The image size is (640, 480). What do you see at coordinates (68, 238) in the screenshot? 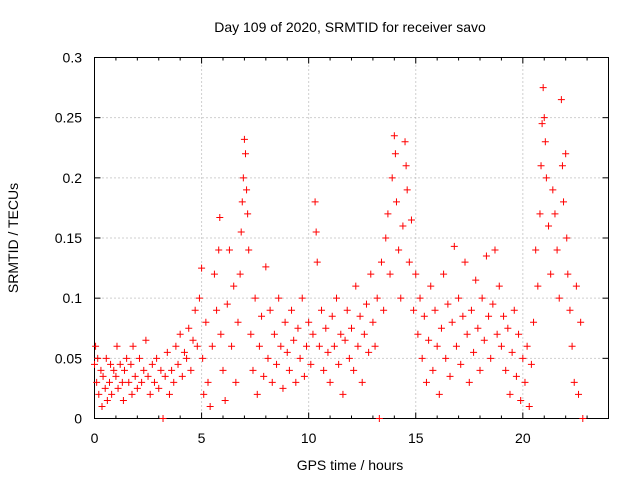
I see `y-tick-label: 0.15` at bounding box center [68, 238].